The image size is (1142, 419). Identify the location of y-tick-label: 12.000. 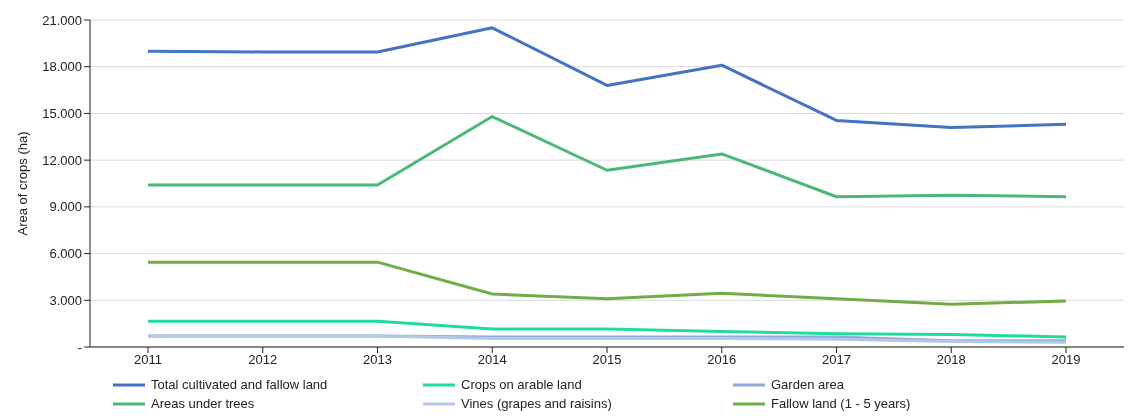
(62, 160).